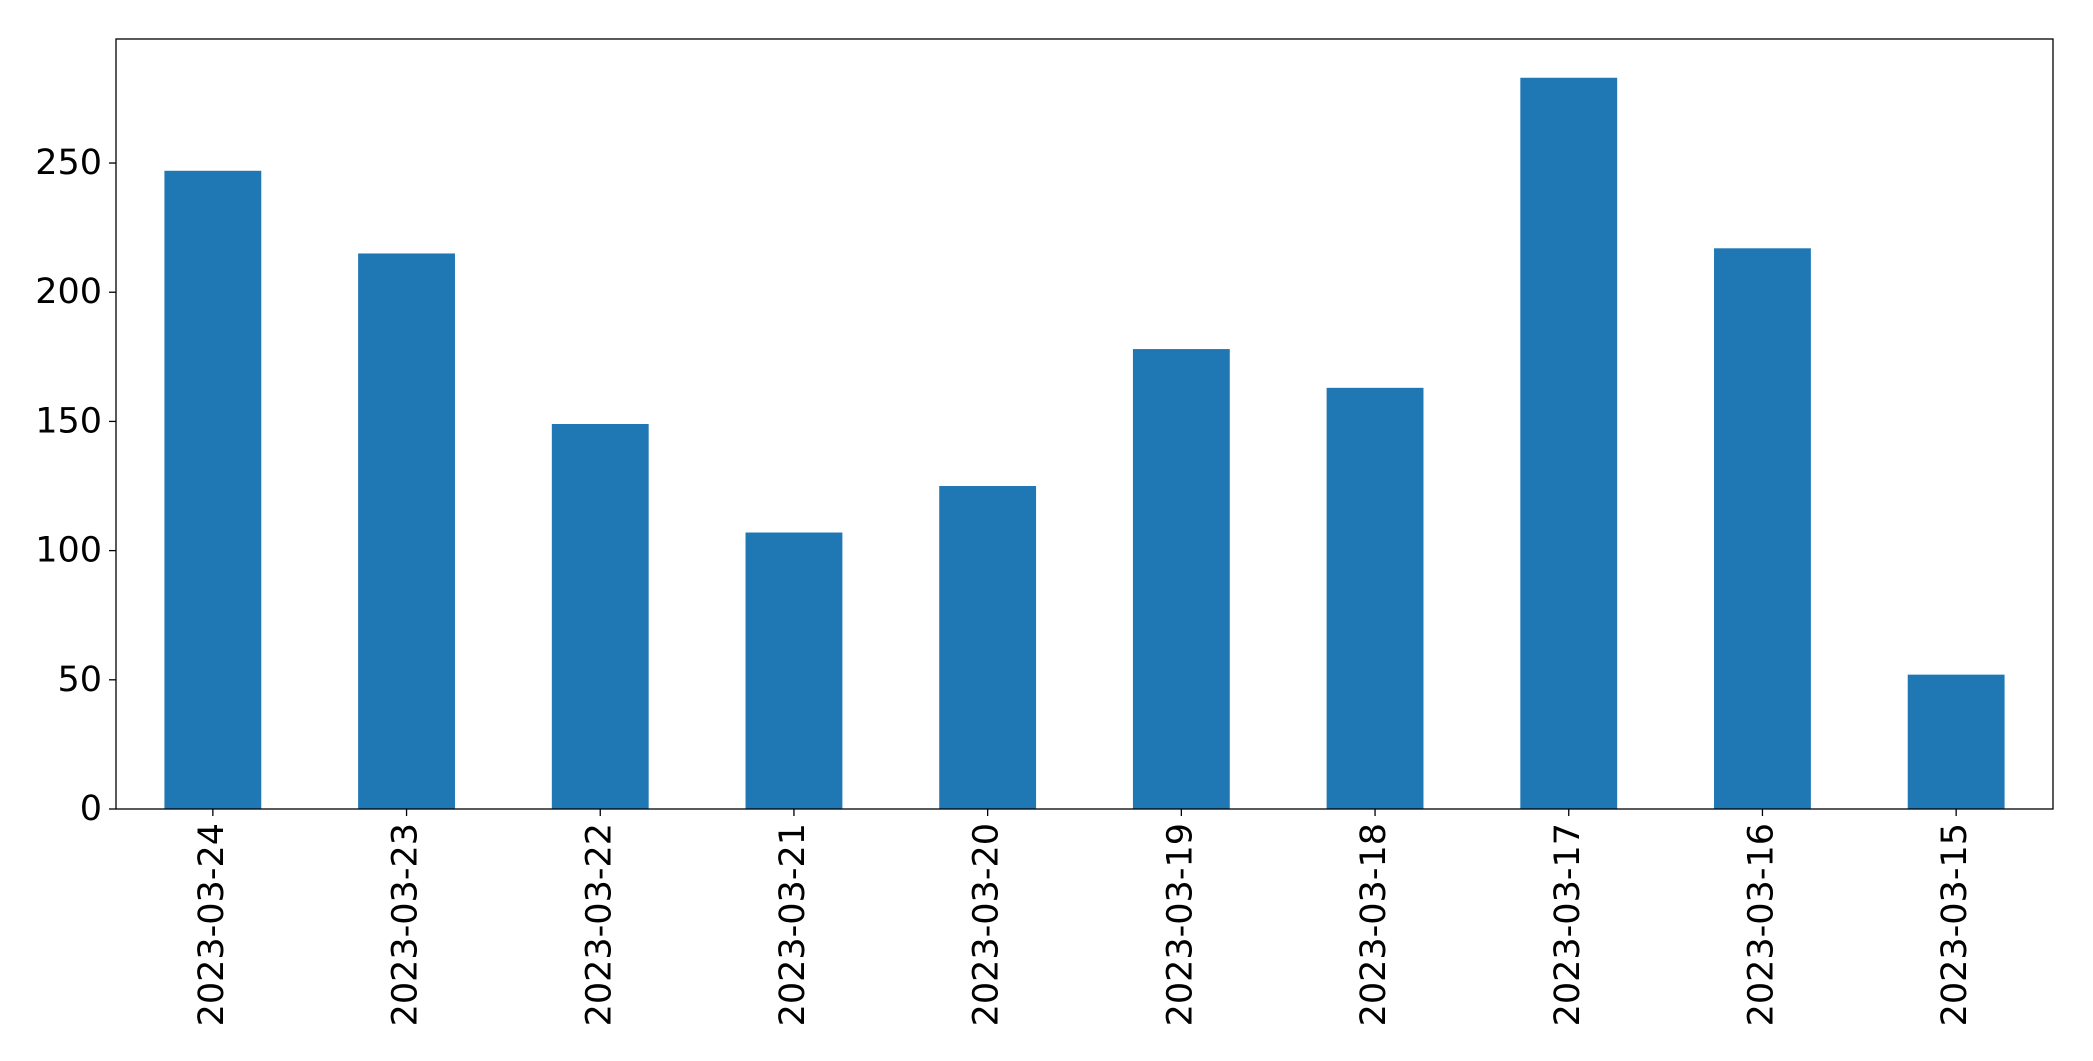 The image size is (2093, 1061). Describe the element at coordinates (68, 163) in the screenshot. I see `y-tick-label: 250` at that location.